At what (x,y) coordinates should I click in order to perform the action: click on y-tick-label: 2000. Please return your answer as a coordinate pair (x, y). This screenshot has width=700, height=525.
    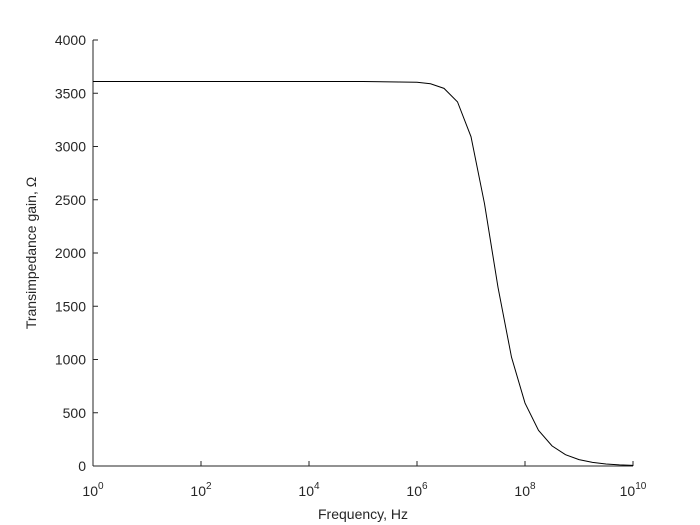
    Looking at the image, I should click on (70, 253).